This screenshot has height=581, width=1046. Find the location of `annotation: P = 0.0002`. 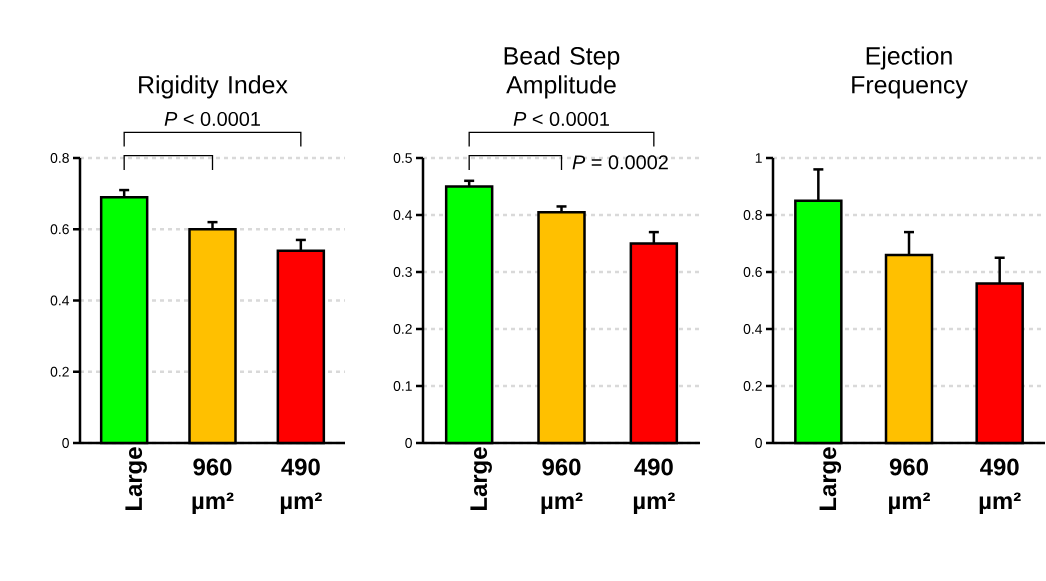

annotation: P = 0.0002 is located at coordinates (620, 162).